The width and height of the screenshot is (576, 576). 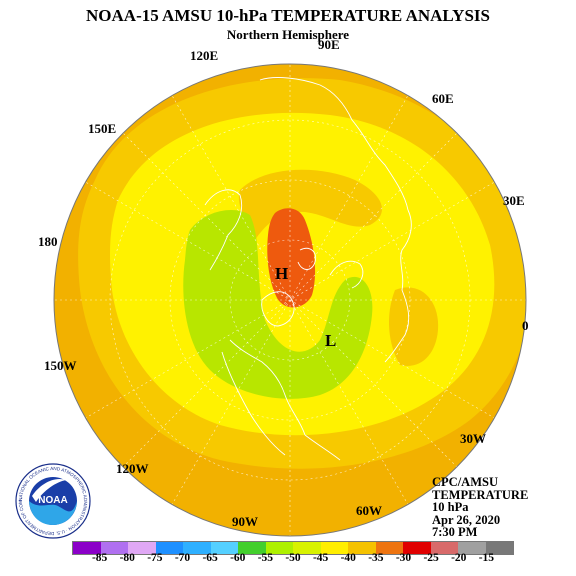 What do you see at coordinates (238, 558) in the screenshot?
I see `legend-label: -60` at bounding box center [238, 558].